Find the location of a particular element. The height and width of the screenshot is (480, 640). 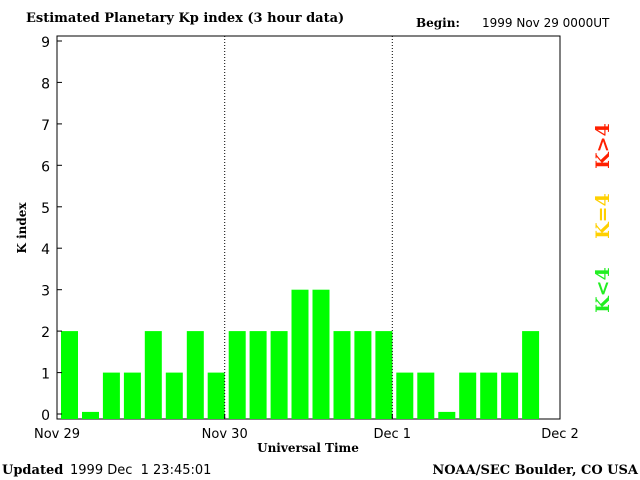

legend: K>4 K=4 K<4 is located at coordinates (603, 218).